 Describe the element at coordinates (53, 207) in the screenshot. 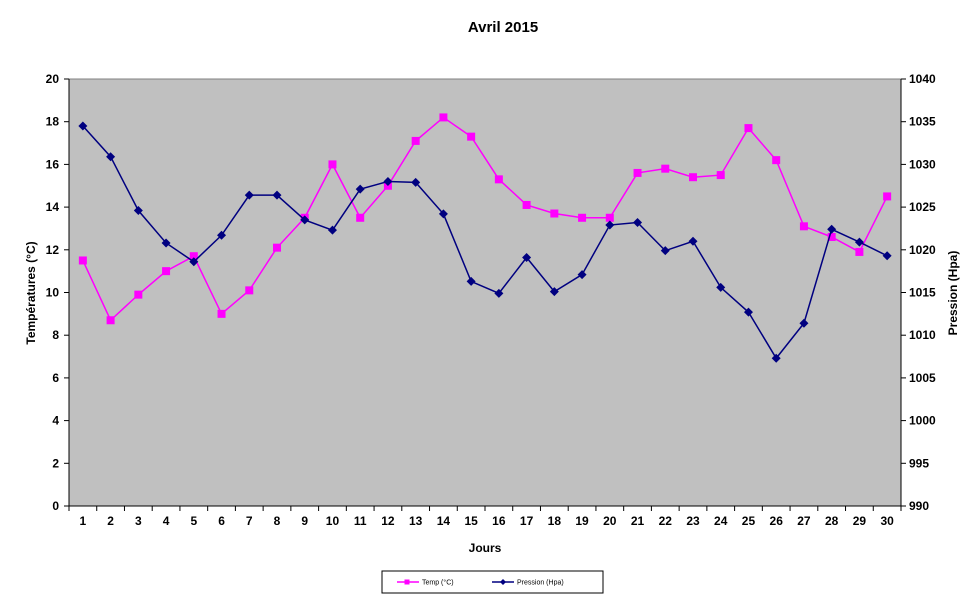

I see `y-left-tick-label: 14` at that location.